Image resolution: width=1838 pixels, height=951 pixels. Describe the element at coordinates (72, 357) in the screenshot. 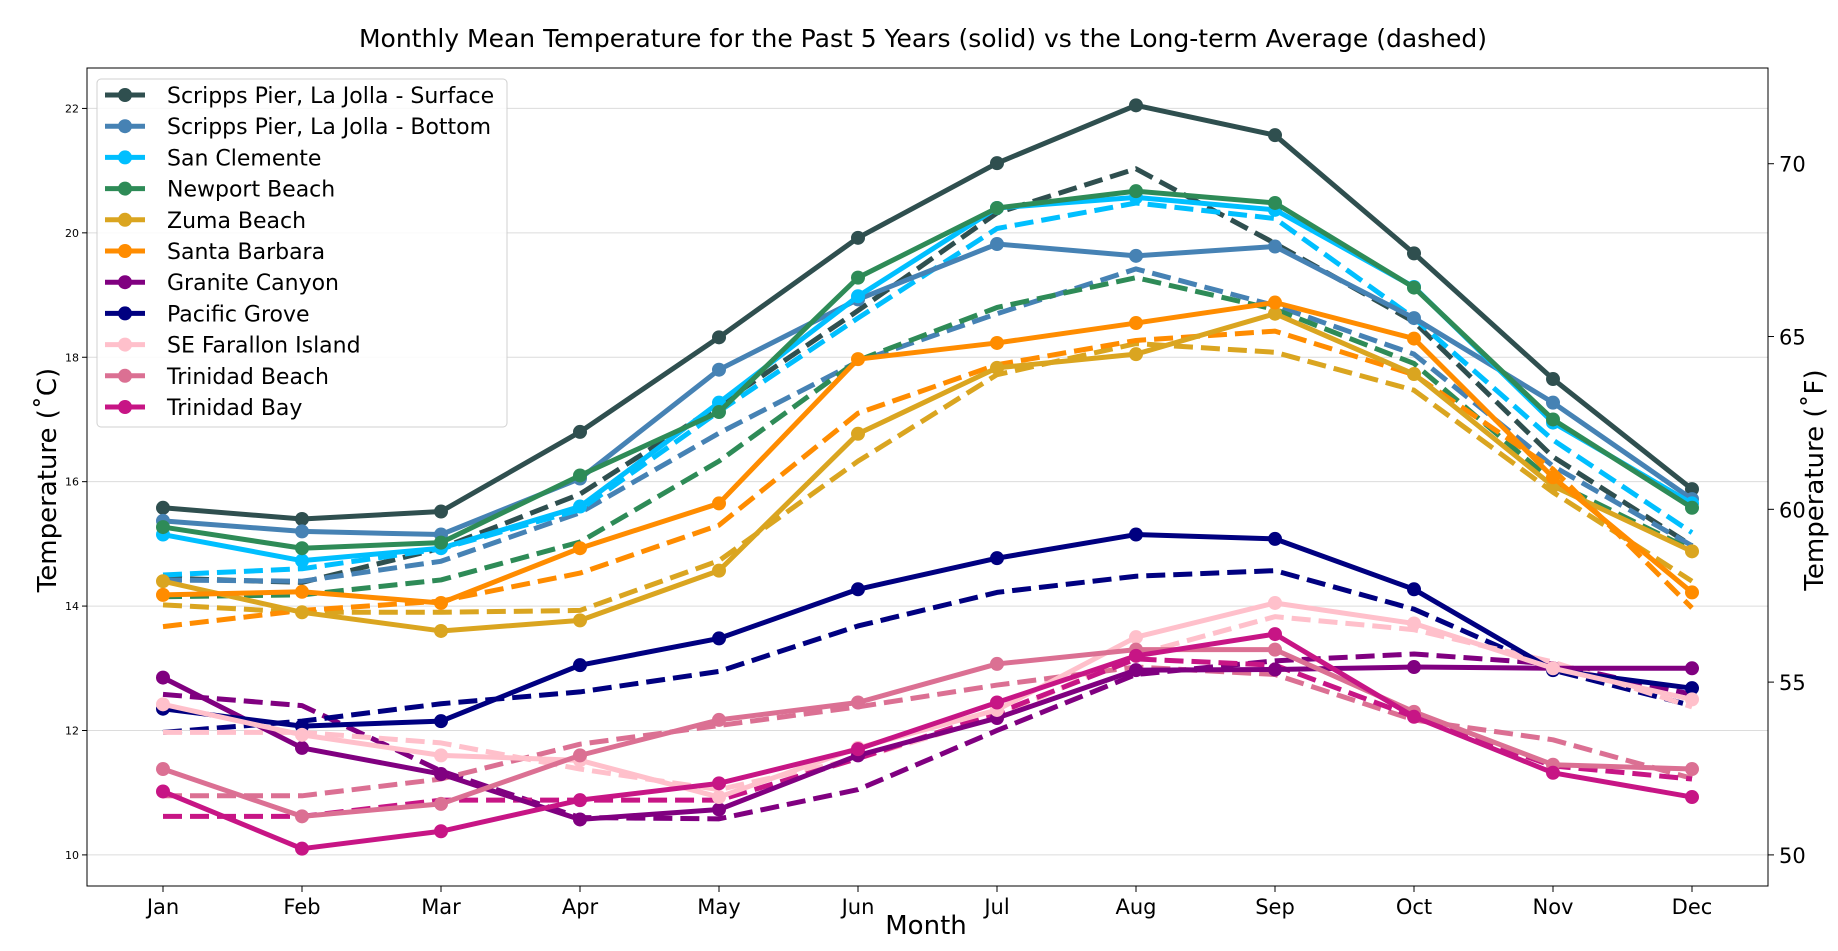

I see `left-tick-label: 18` at that location.